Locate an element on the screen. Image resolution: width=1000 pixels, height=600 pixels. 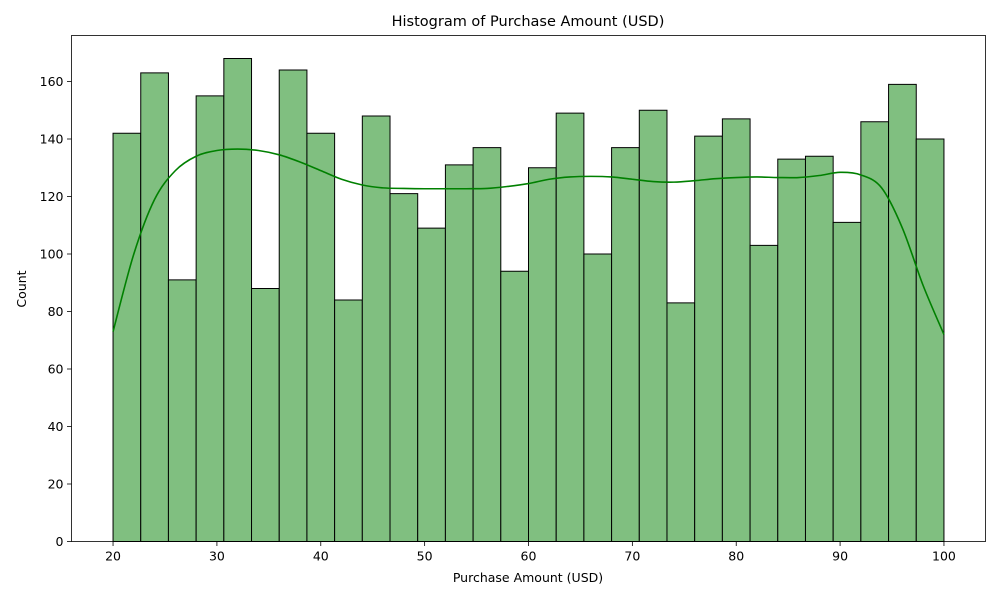
x-tick-label: 50 is located at coordinates (425, 556).